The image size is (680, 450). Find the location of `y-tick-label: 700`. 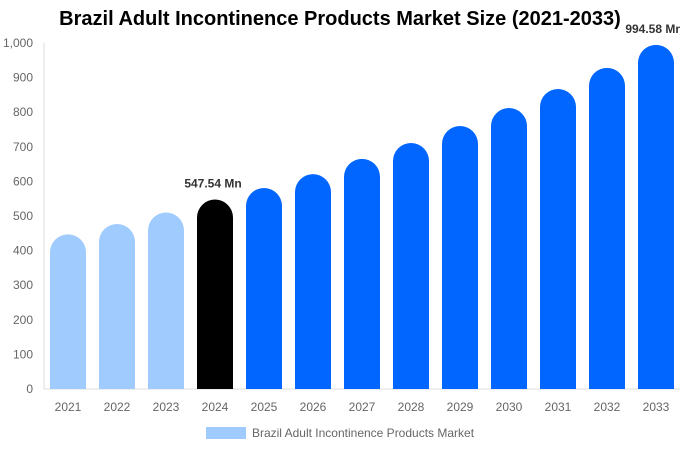

y-tick-label: 700 is located at coordinates (23, 147).